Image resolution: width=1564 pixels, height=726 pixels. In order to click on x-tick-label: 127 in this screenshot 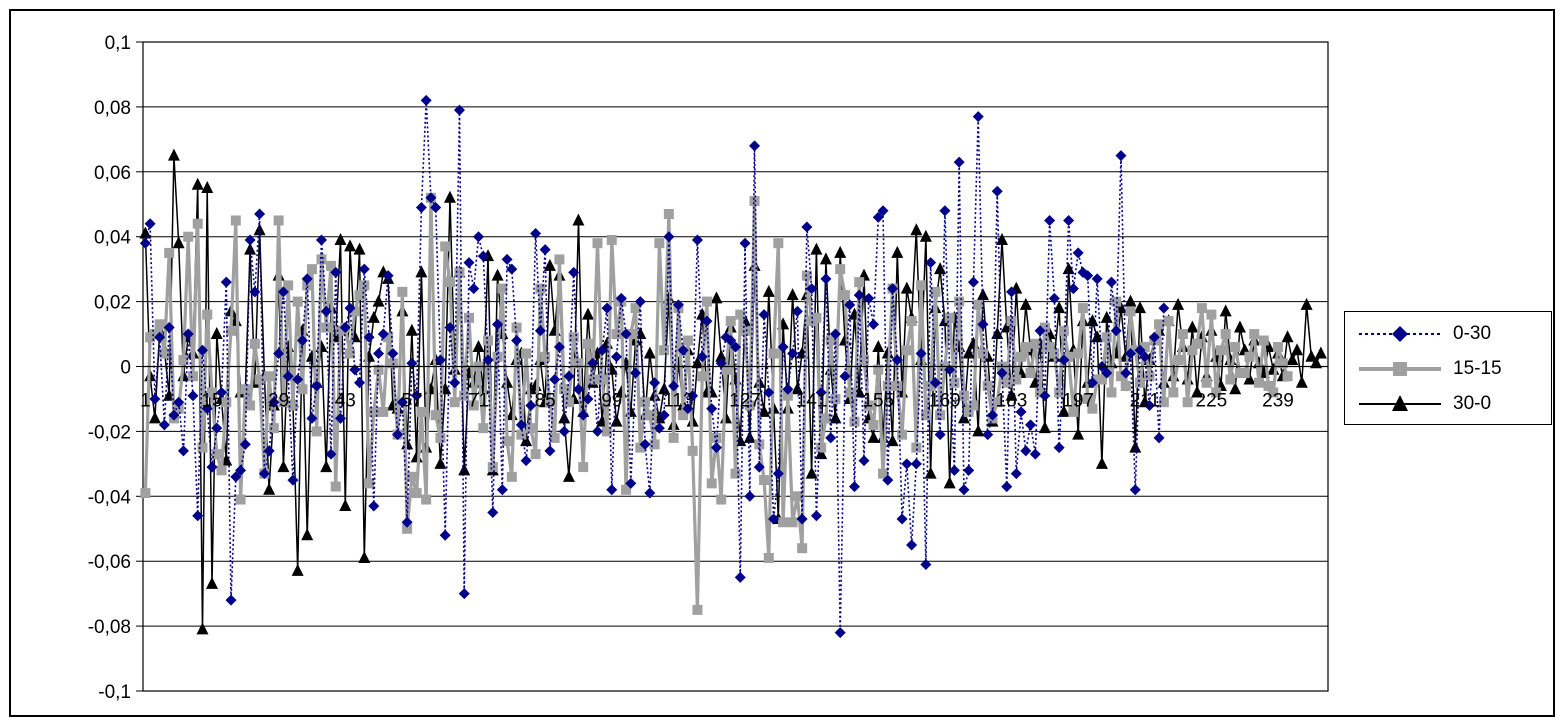, I will do `click(745, 401)`.